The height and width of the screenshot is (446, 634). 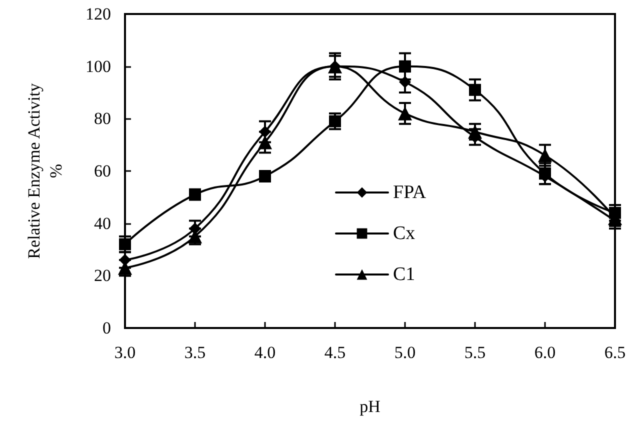 I want to click on x-tick-label: 5.0, so click(x=405, y=352).